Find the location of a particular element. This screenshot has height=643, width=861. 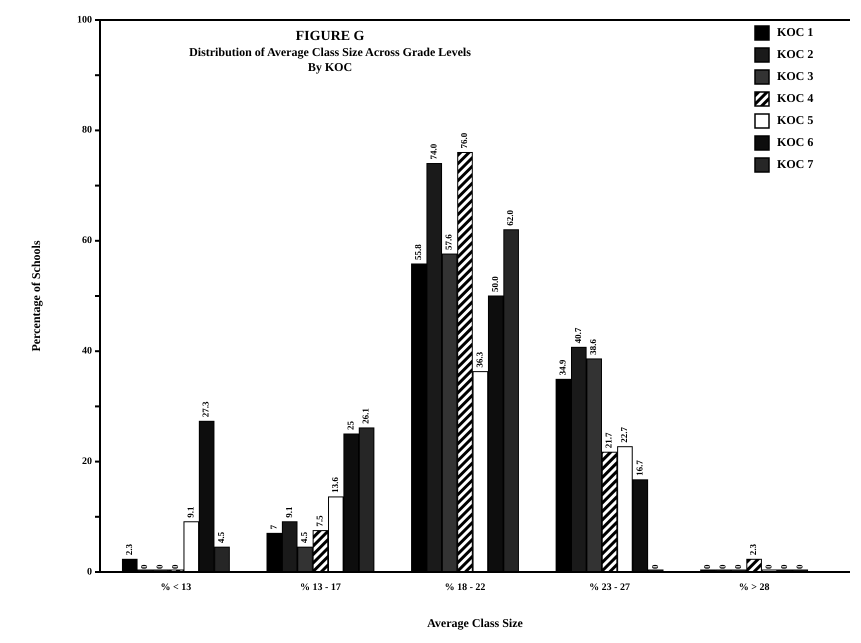

data-label: 7.5 is located at coordinates (319, 520).